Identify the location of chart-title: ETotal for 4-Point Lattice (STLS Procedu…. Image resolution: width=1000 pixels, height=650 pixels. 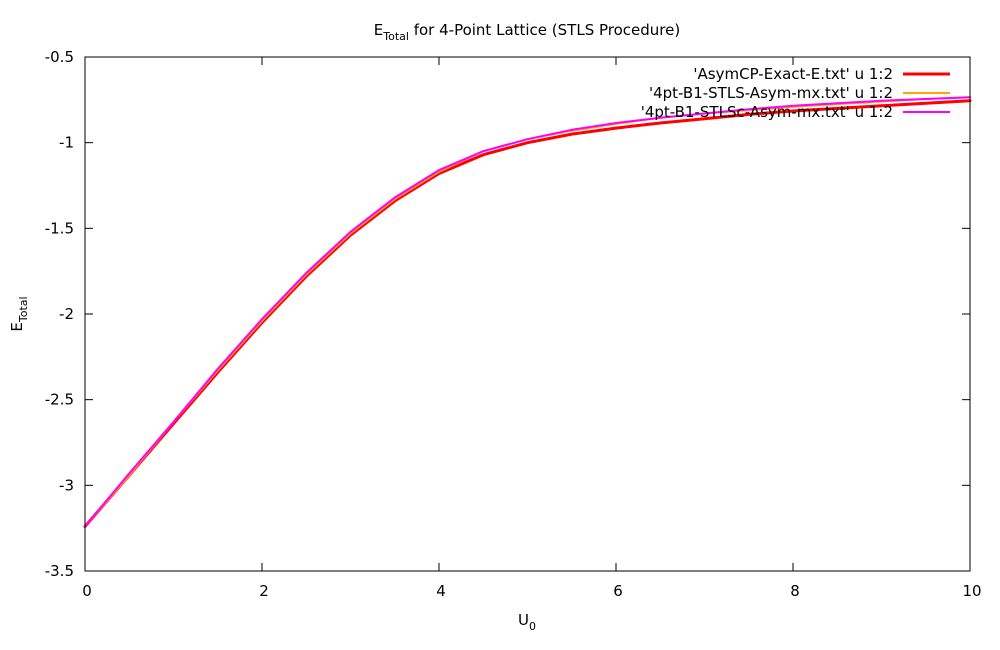
(527, 32).